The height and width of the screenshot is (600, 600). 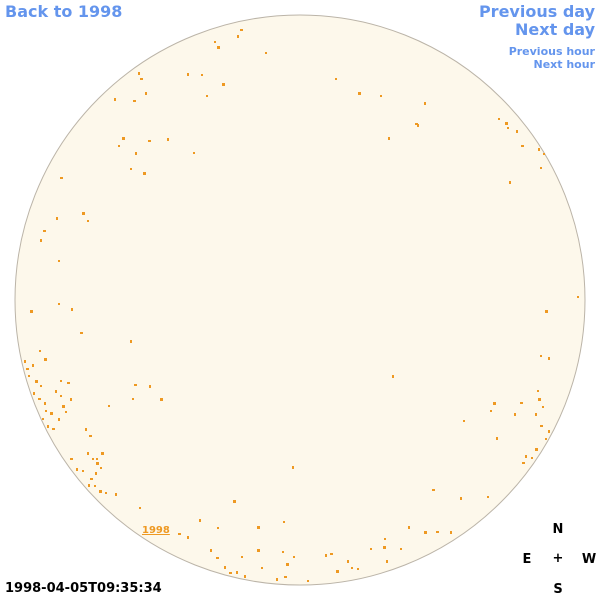 What do you see at coordinates (83, 588) in the screenshot?
I see `observation-timestamp: 1998-04-05T09:35:34` at bounding box center [83, 588].